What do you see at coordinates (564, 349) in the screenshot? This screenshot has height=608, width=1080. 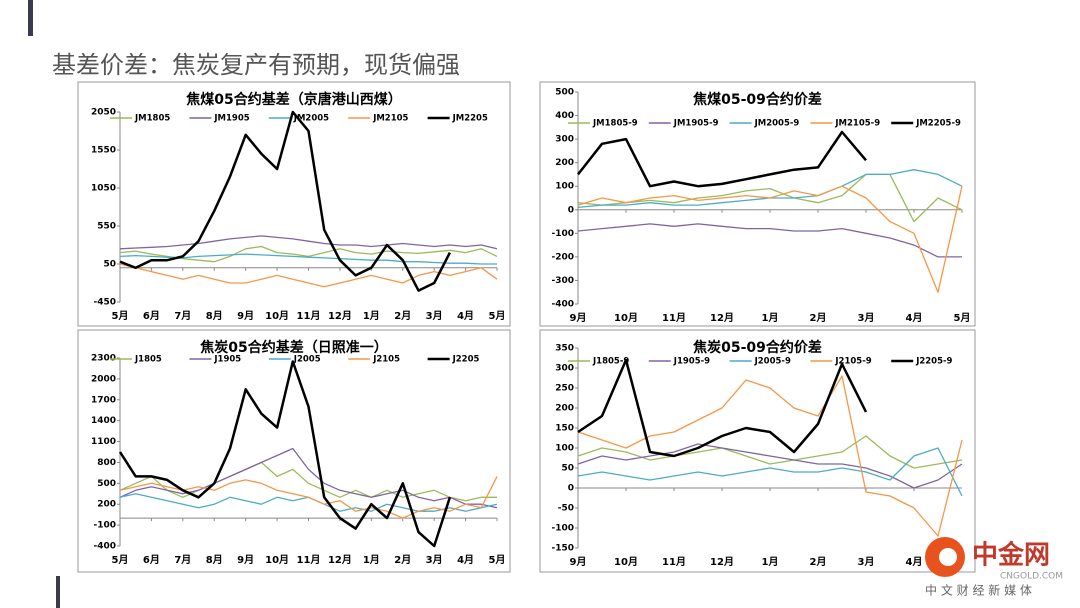 I see `y-tick-label: 350` at bounding box center [564, 349].